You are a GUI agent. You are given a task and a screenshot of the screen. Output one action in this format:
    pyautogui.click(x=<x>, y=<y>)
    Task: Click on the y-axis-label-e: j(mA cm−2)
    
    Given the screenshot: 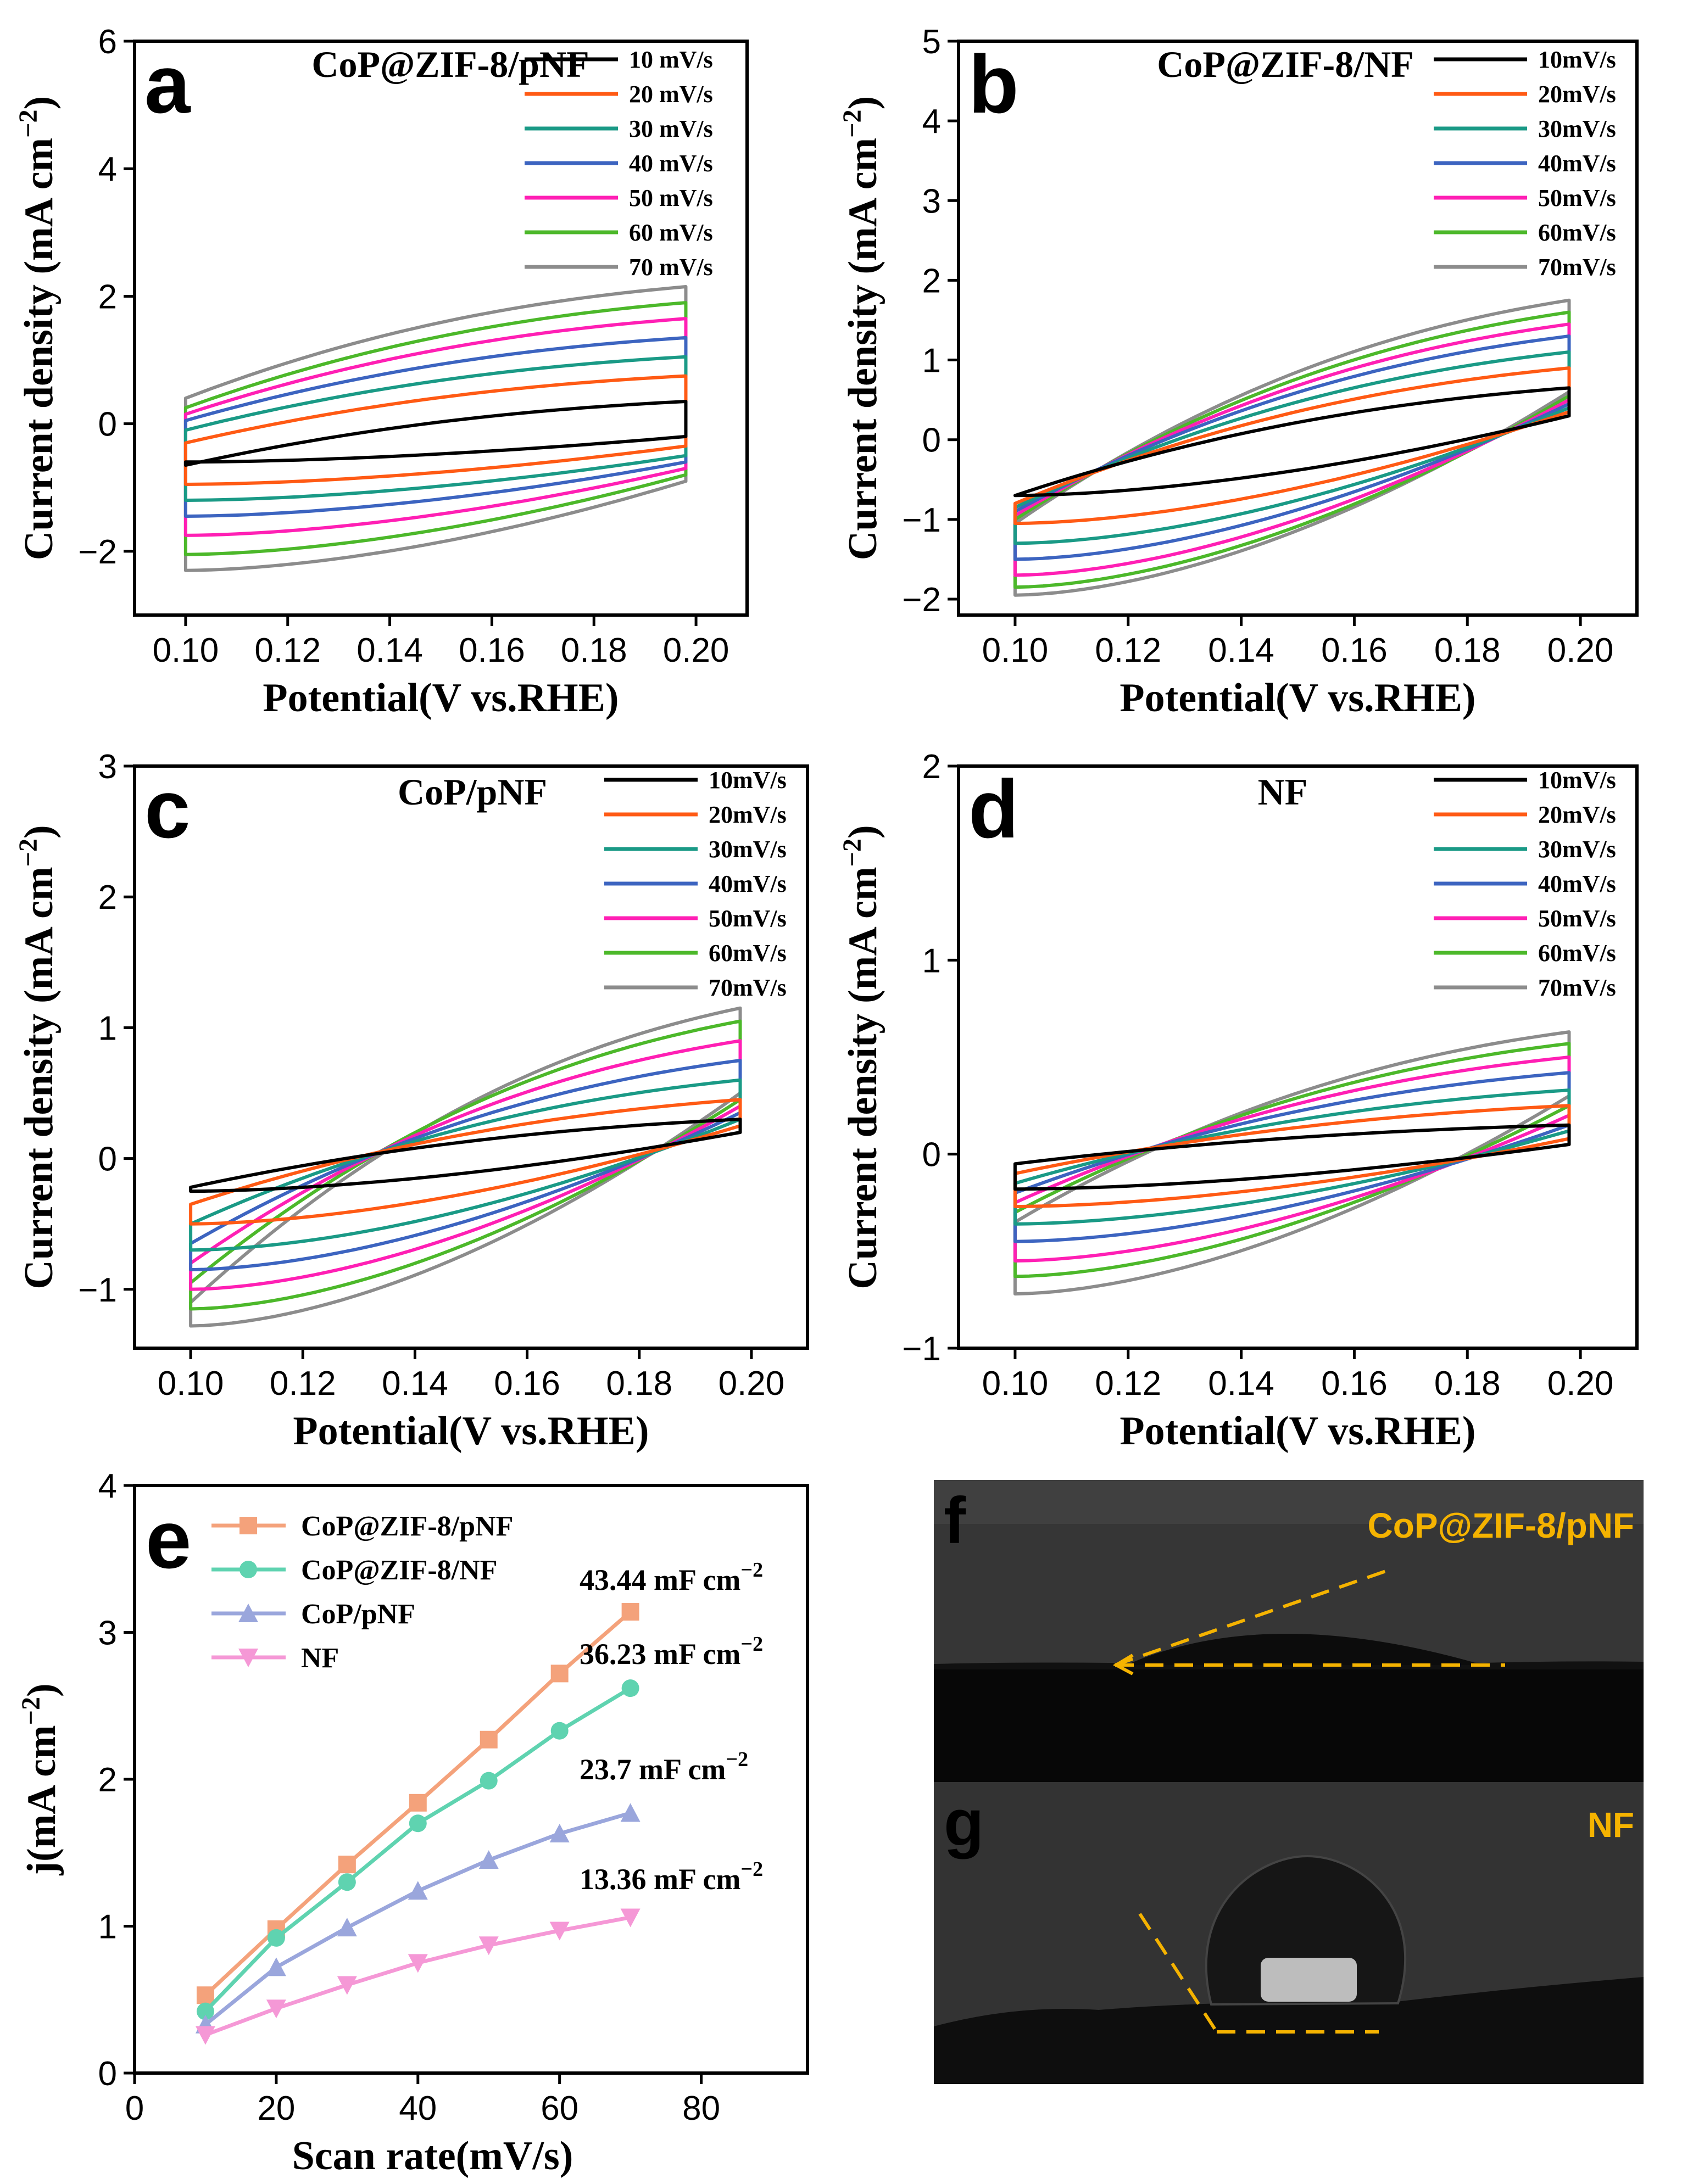 What is the action you would take?
    pyautogui.click(x=40, y=1779)
    